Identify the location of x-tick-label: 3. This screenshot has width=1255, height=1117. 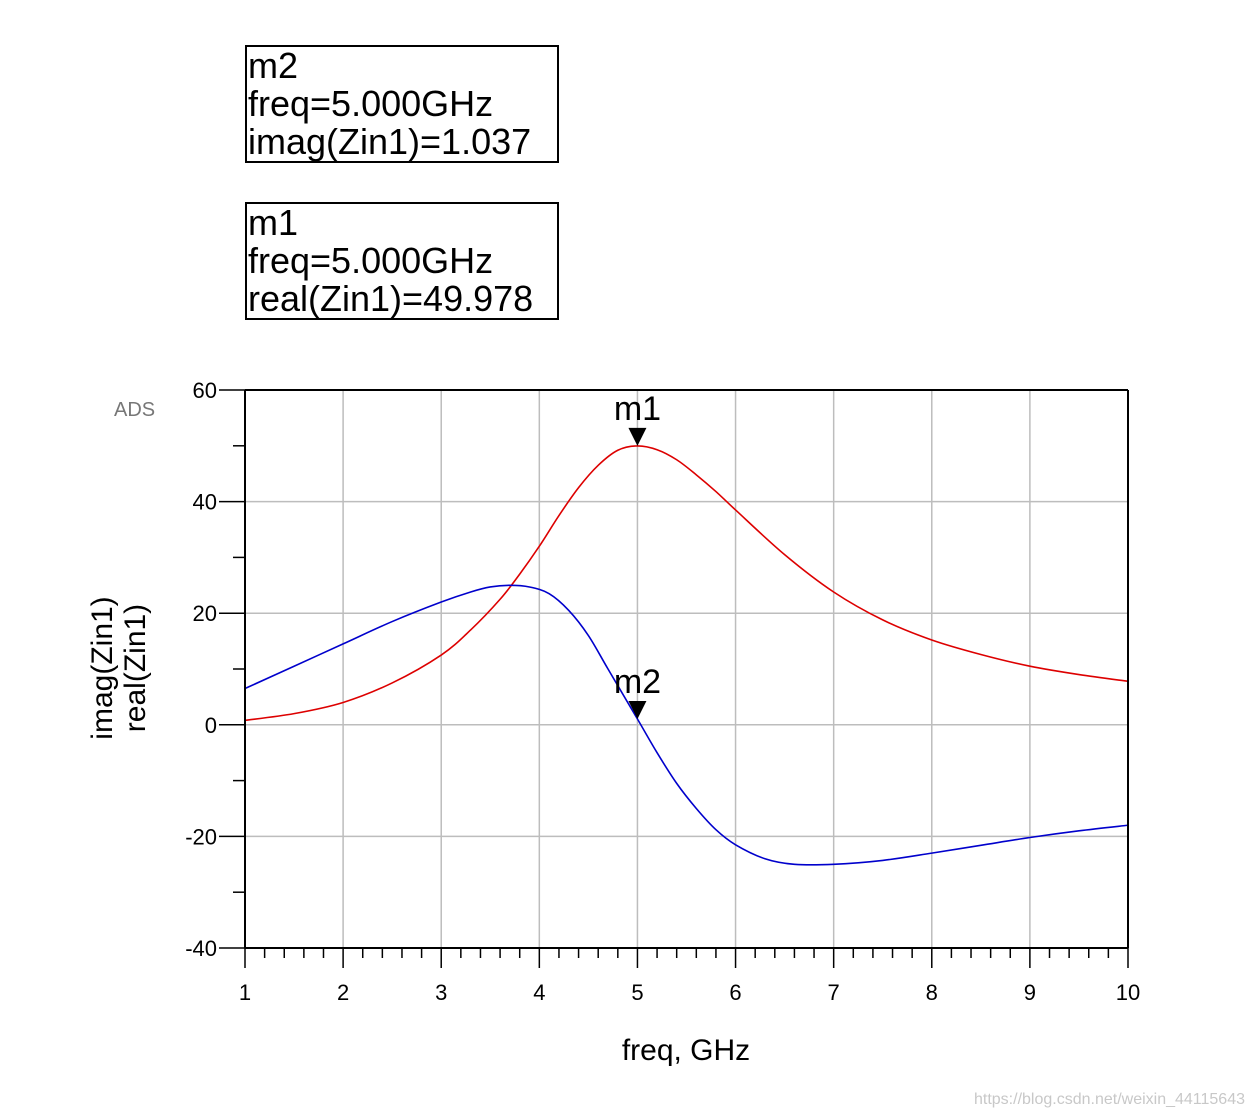
(441, 992).